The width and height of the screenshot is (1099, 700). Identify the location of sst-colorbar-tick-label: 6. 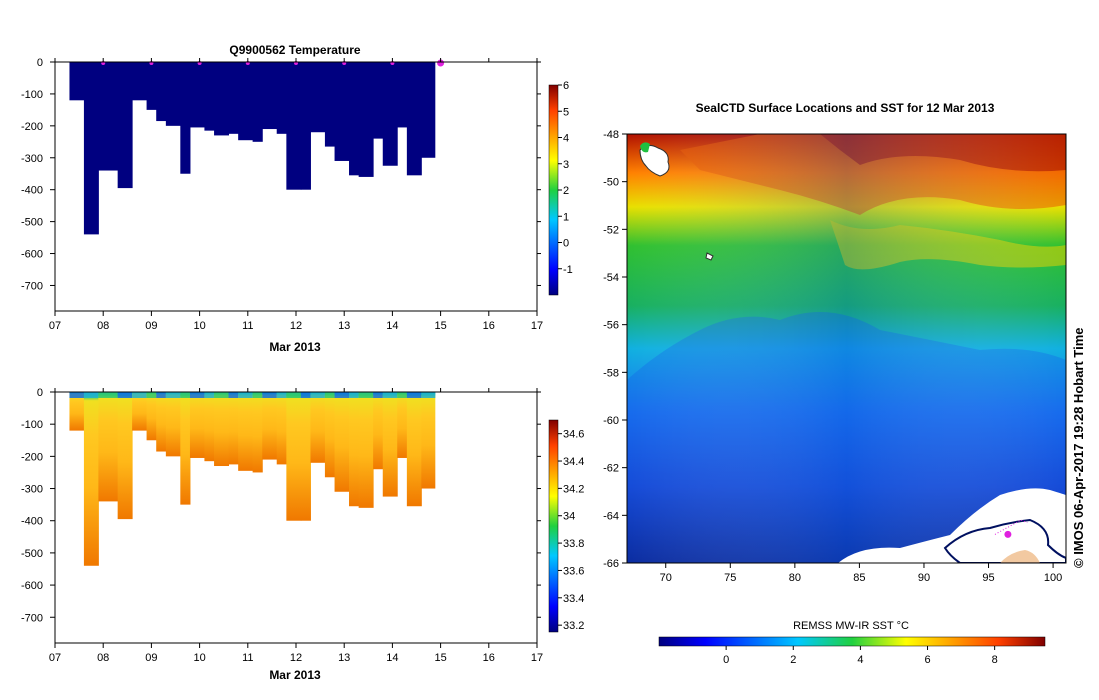
(927, 660).